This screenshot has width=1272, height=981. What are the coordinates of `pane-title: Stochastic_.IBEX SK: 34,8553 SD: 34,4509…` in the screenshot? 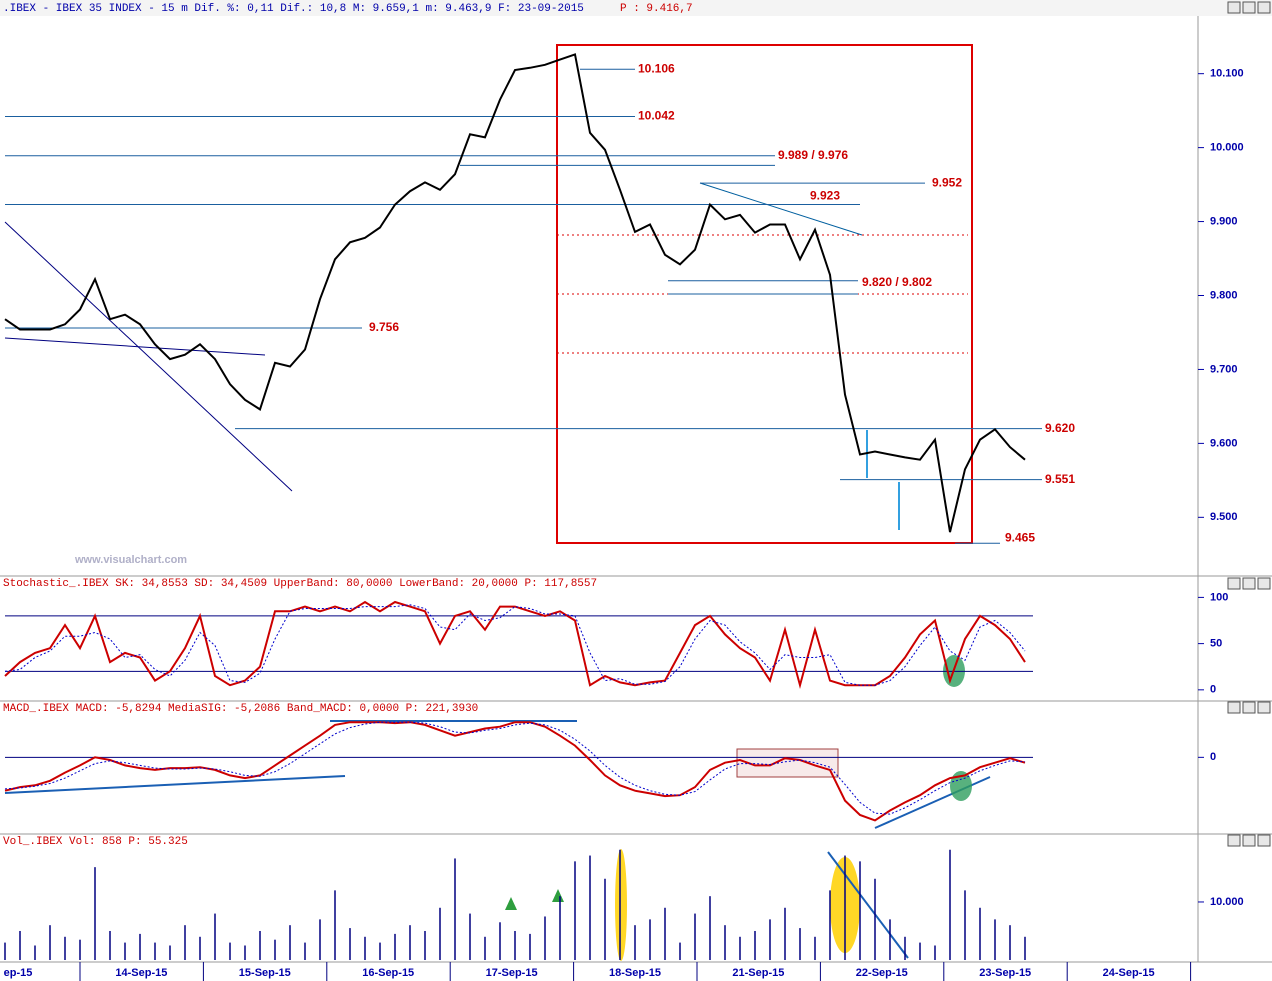 It's located at (300, 584).